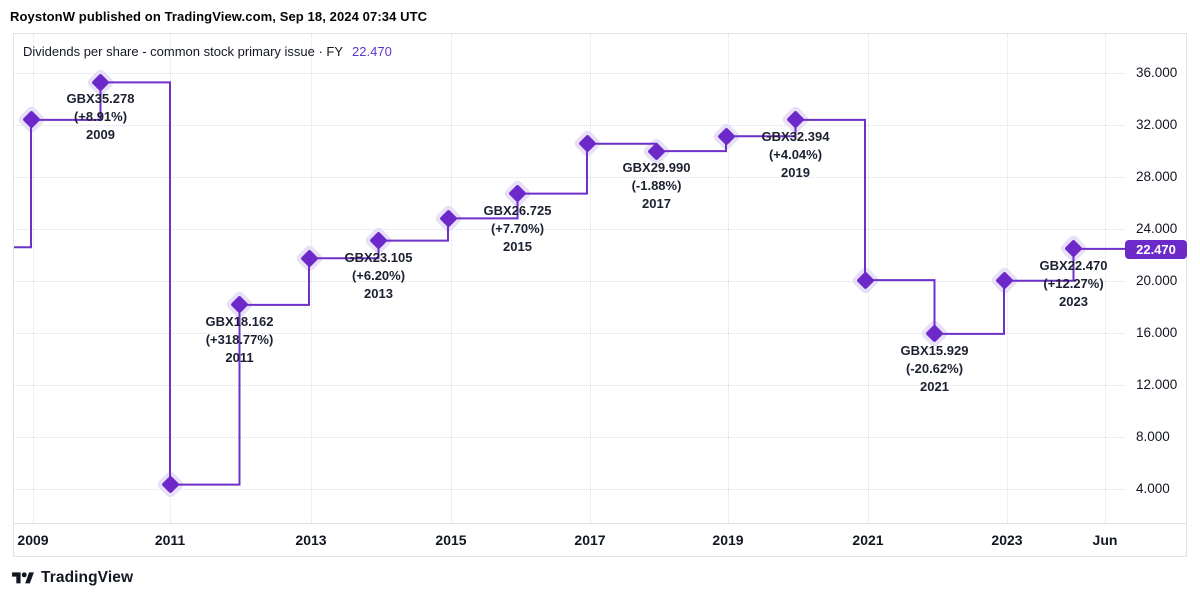 Image resolution: width=1200 pixels, height=601 pixels. I want to click on y-axis-label: 4.000, so click(1153, 488).